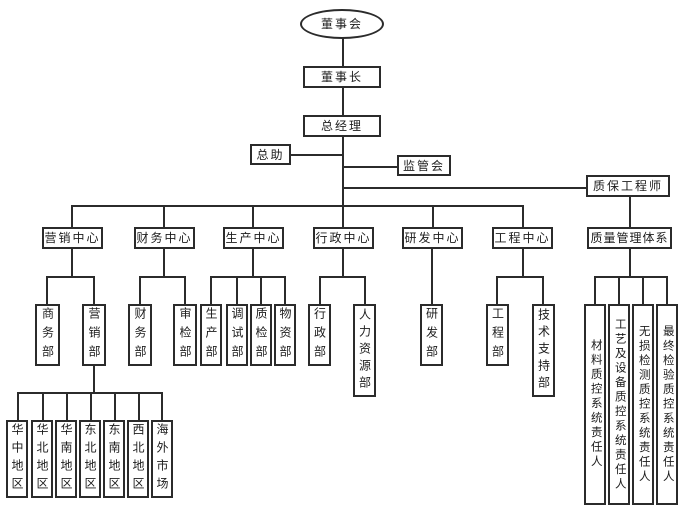 This screenshot has height=514, width=689. I want to click on node-center-finance: 财务中心, so click(164, 238).